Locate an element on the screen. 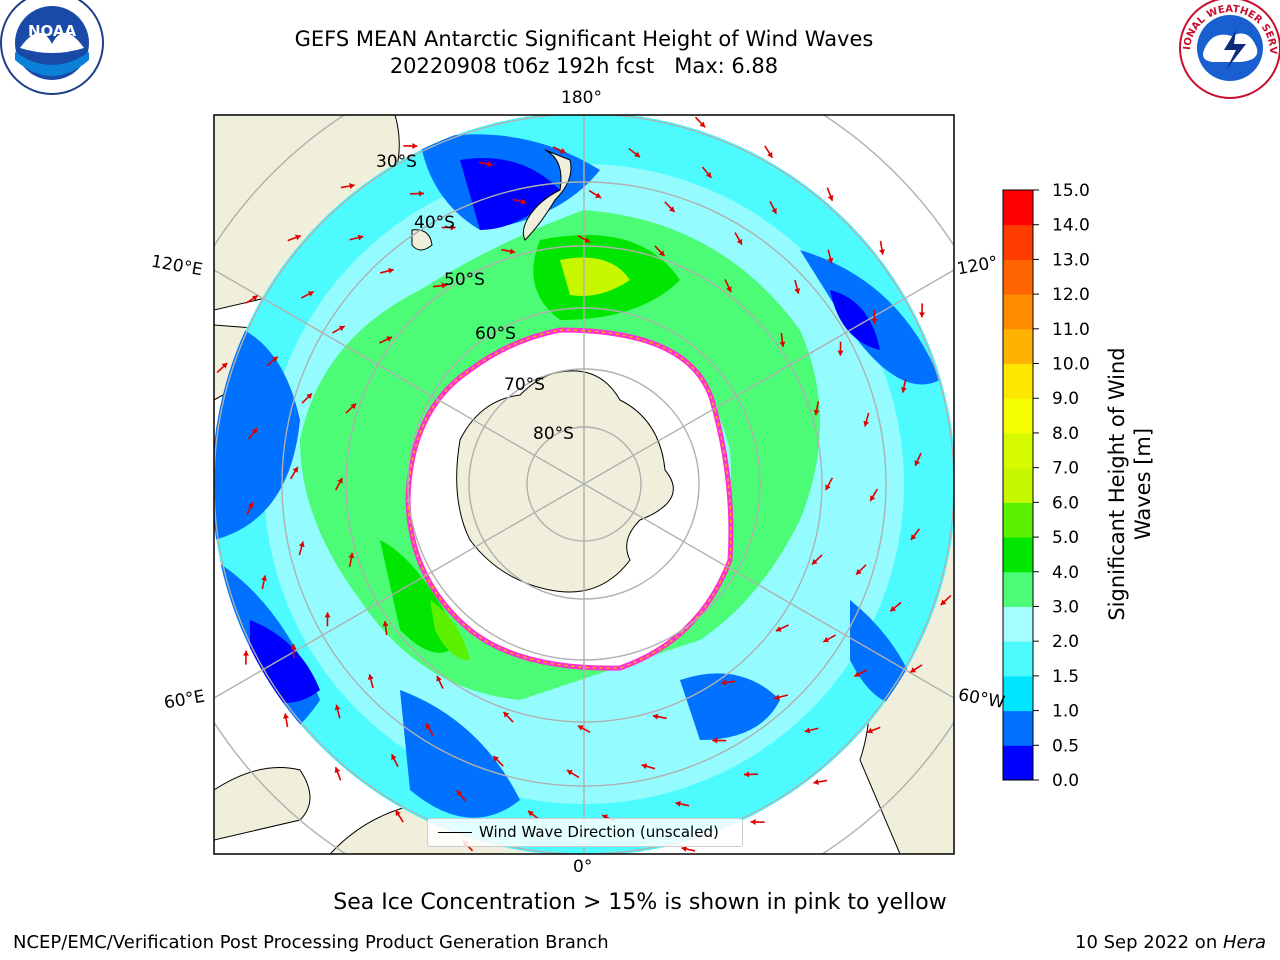 The width and height of the screenshot is (1280, 960). colorbar-tick-label: 11.0 is located at coordinates (1071, 330).